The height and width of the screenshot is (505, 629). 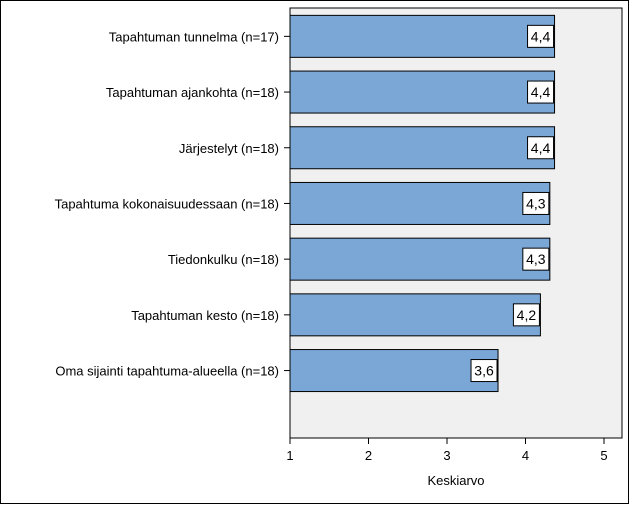 I want to click on data-label-4: 4,3, so click(x=536, y=203).